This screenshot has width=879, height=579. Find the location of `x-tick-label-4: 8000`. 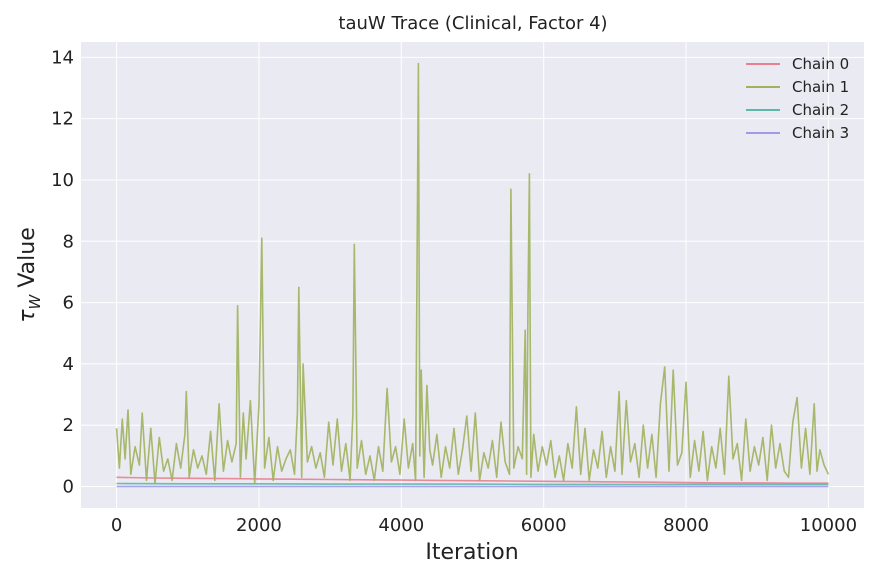

x-tick-label-4: 8000 is located at coordinates (686, 525).